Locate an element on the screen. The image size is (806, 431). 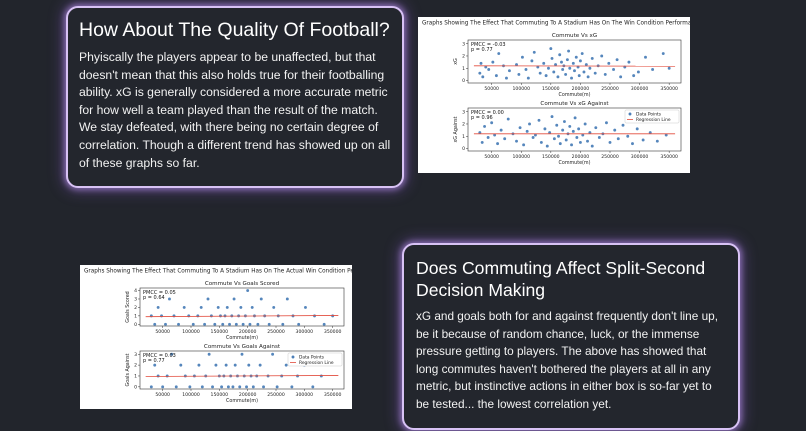
y-axis-label: Goals Scored is located at coordinates (128, 306).